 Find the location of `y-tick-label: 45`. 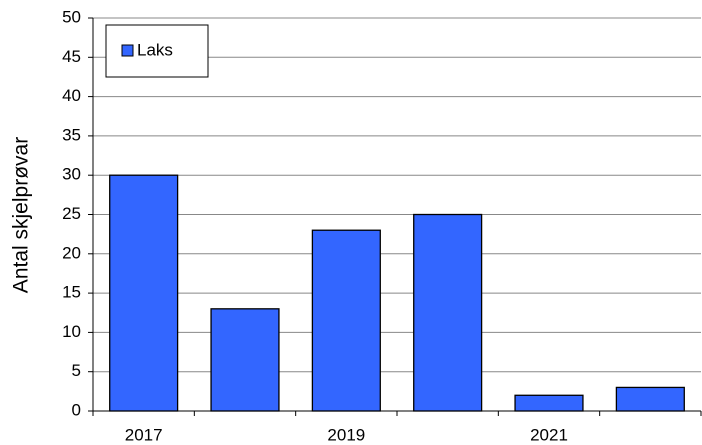

y-tick-label: 45 is located at coordinates (71, 56).